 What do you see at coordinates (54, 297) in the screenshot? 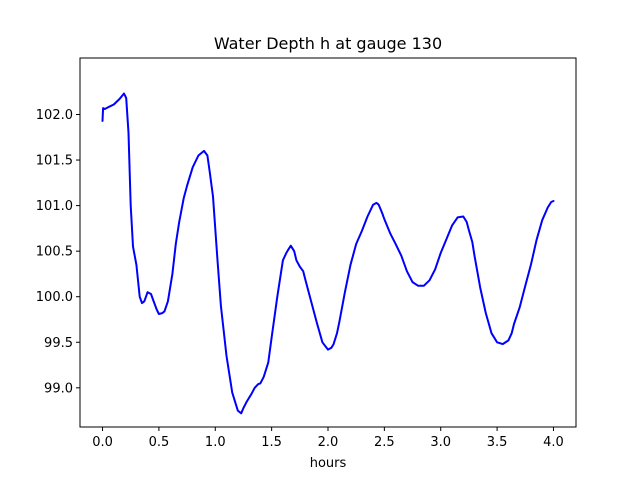
I see `y-tick-label: 100.0` at bounding box center [54, 297].